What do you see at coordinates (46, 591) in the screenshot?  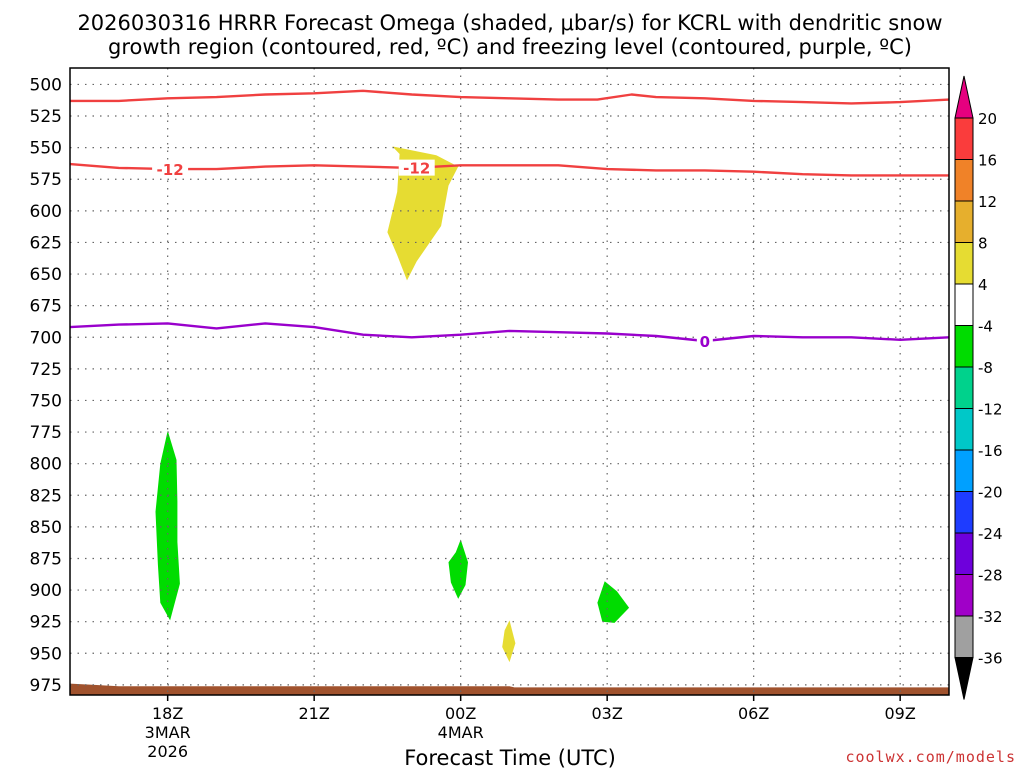 I see `y-tick-label-900: 900` at bounding box center [46, 591].